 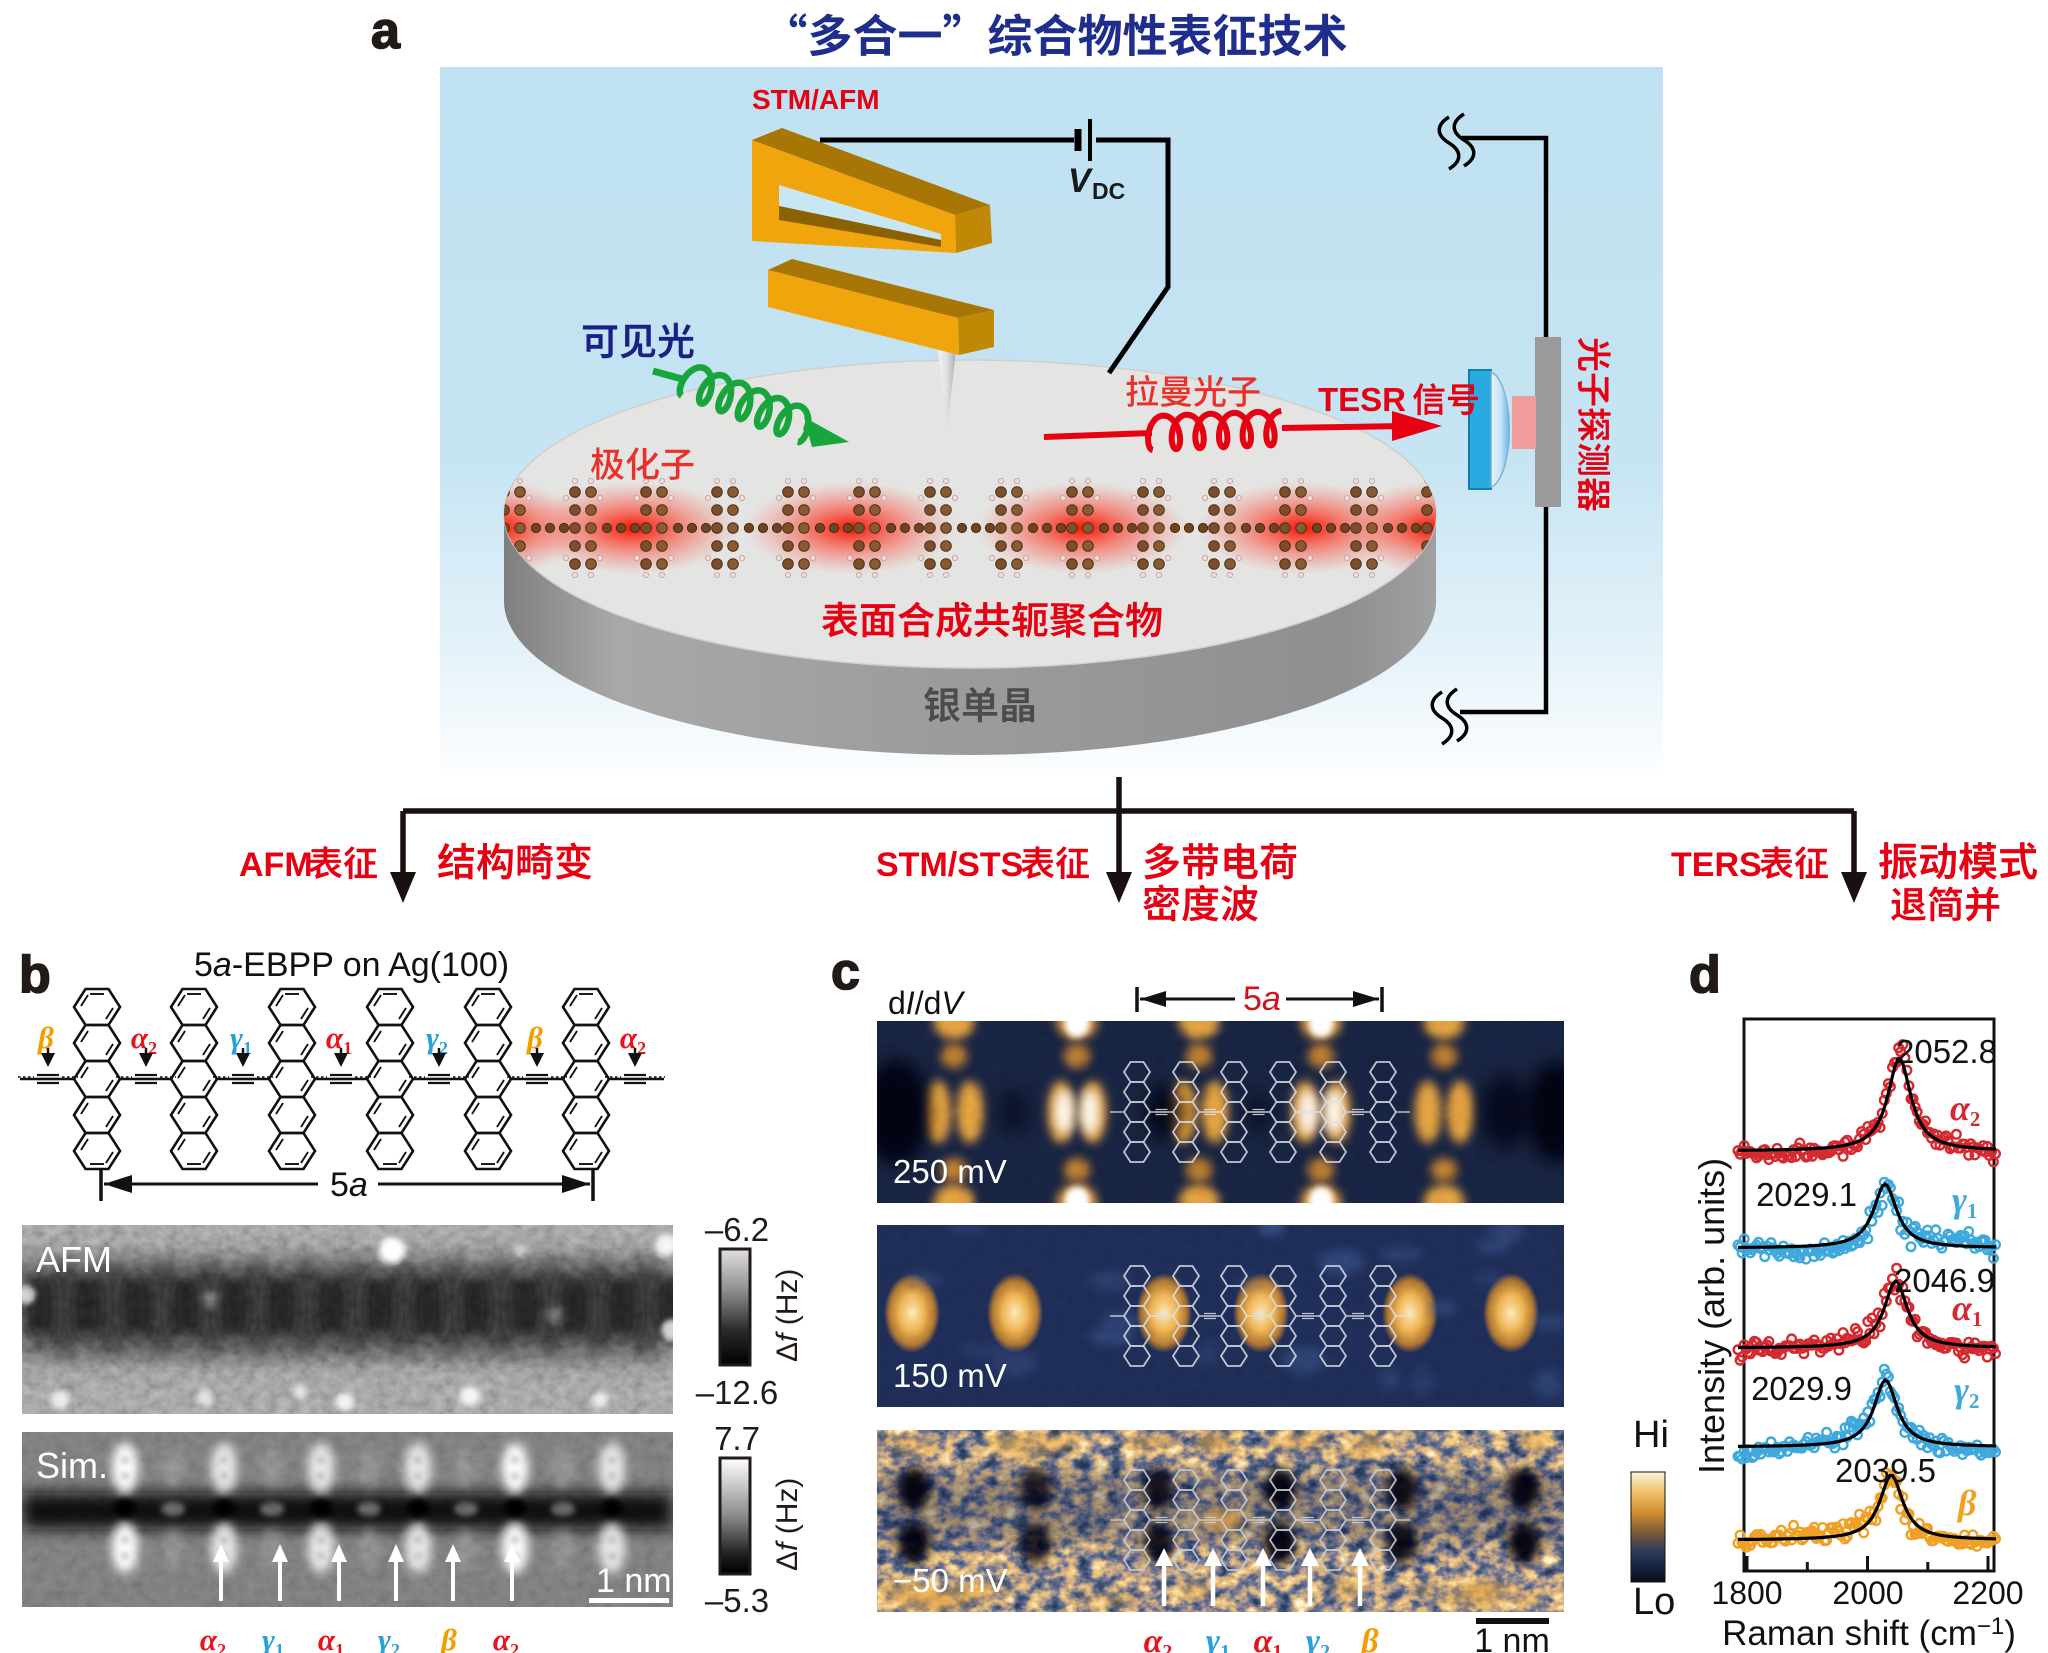 What do you see at coordinates (737, 1392) in the screenshot?
I see `svg-text: –12.6` at bounding box center [737, 1392].